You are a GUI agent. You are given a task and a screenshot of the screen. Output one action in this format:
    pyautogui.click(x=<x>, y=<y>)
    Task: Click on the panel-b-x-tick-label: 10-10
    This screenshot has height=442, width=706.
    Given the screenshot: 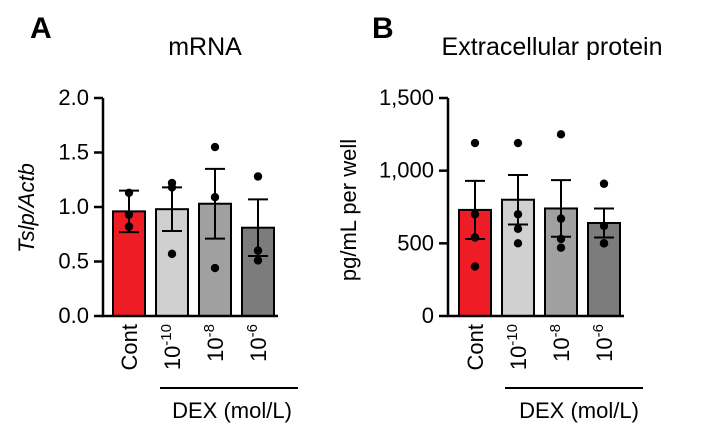 What is the action you would take?
    pyautogui.click(x=517, y=347)
    